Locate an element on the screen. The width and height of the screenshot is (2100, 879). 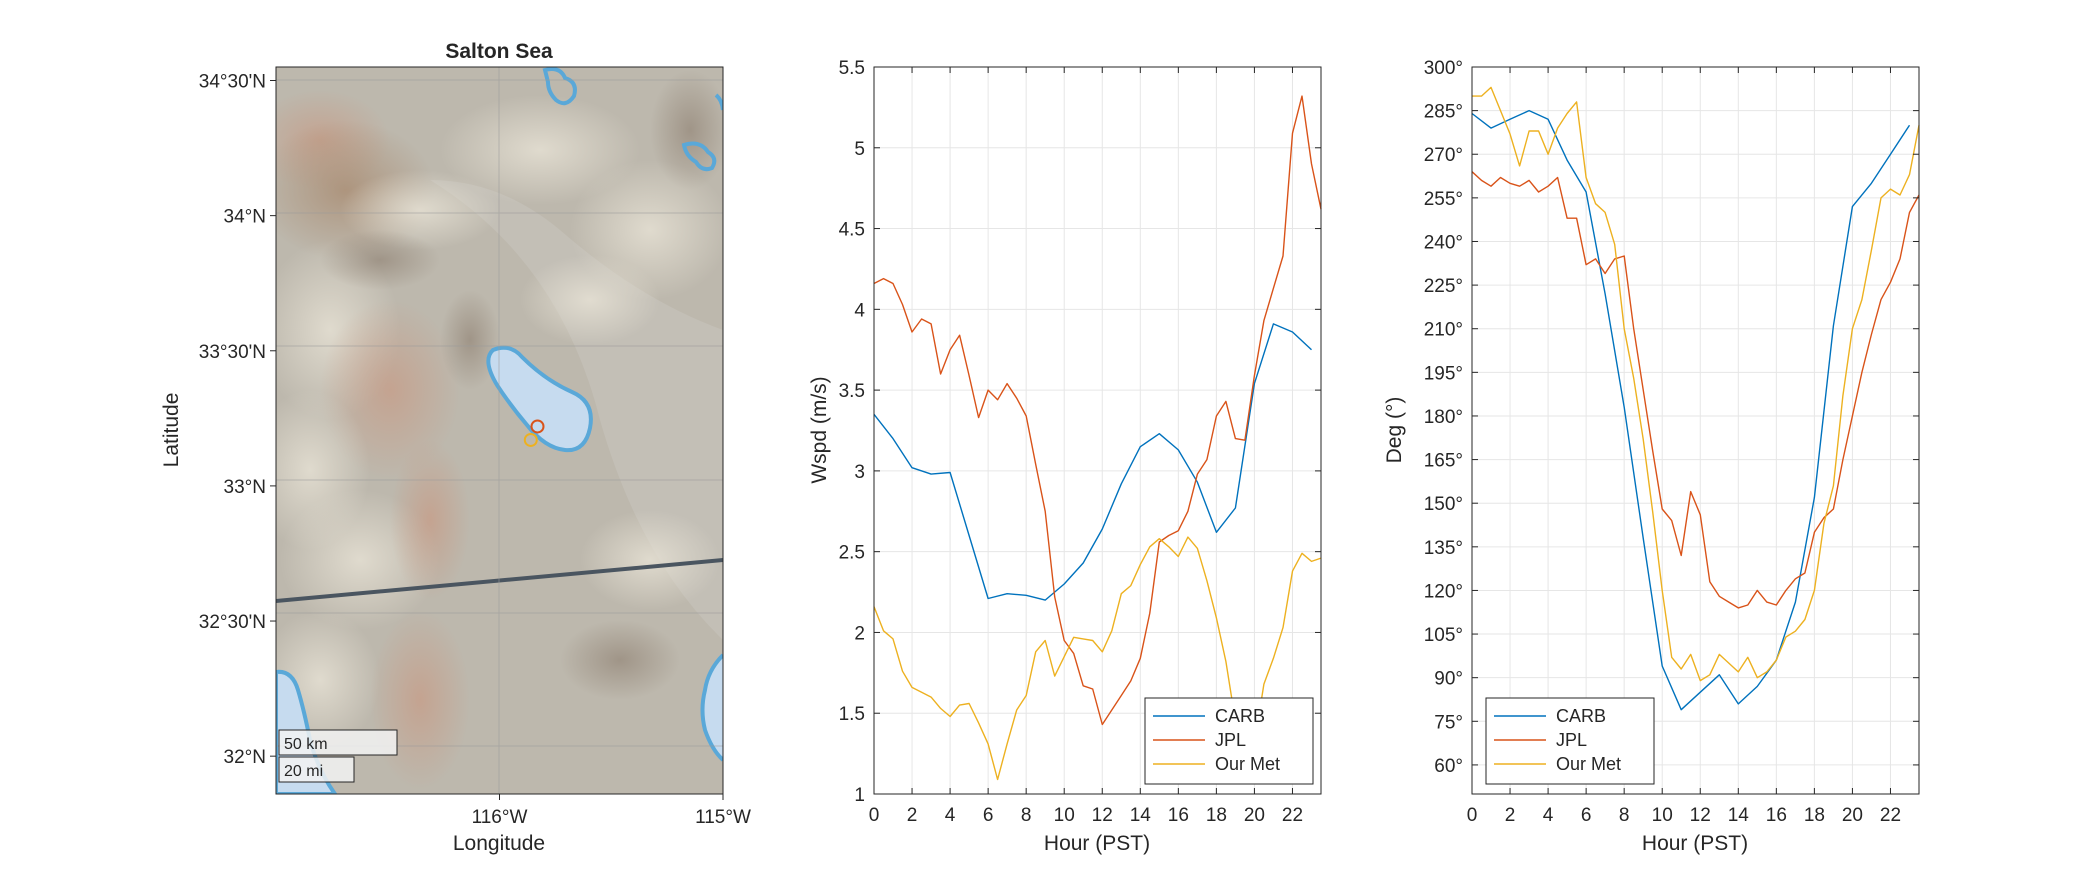
scalebar-mi-label: 20 mi is located at coordinates (303, 771).